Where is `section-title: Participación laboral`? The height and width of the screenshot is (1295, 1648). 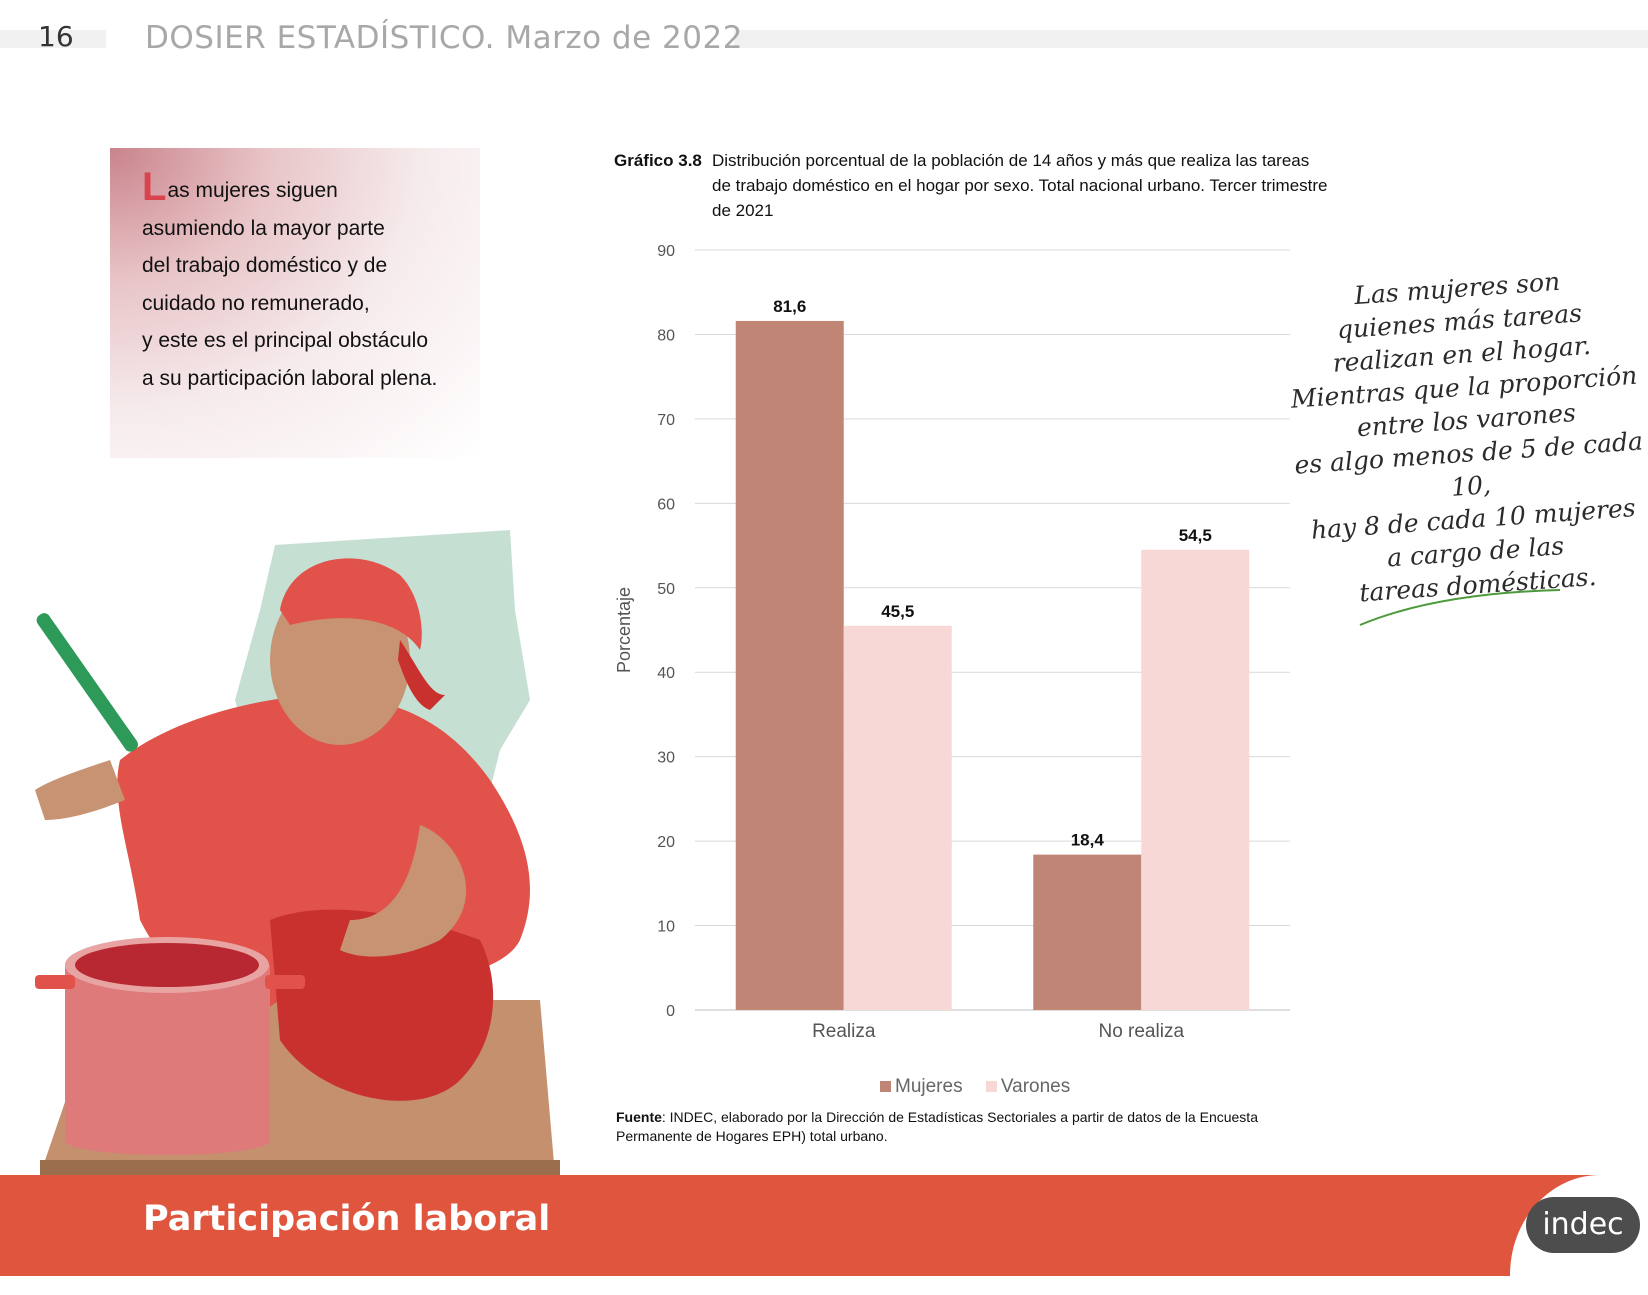
section-title: Participación laboral is located at coordinates (347, 1219).